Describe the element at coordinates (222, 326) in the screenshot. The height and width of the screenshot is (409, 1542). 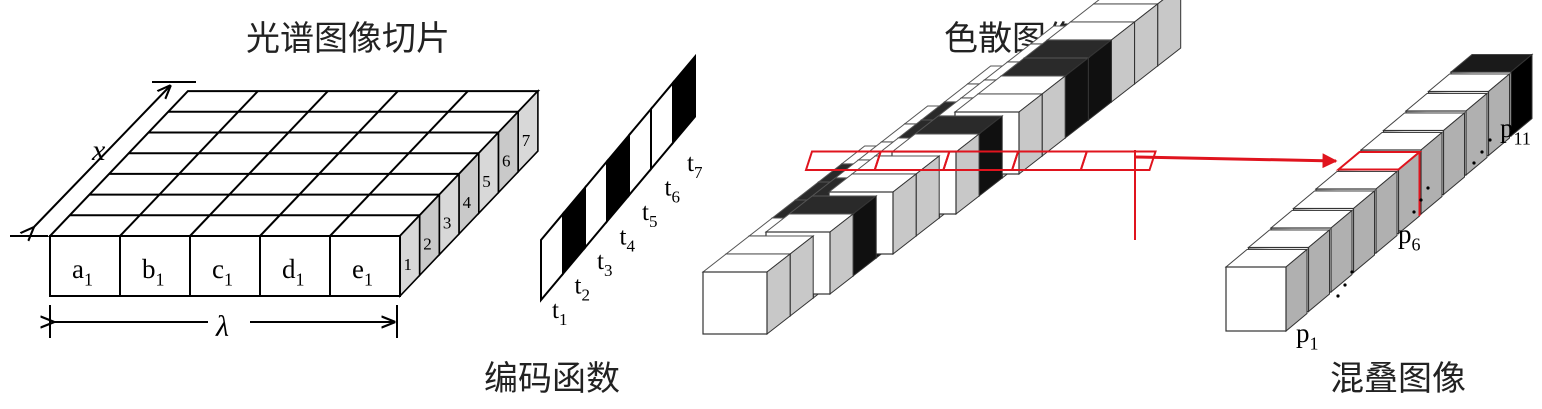
I see `lambda-axis-label: λ` at that location.